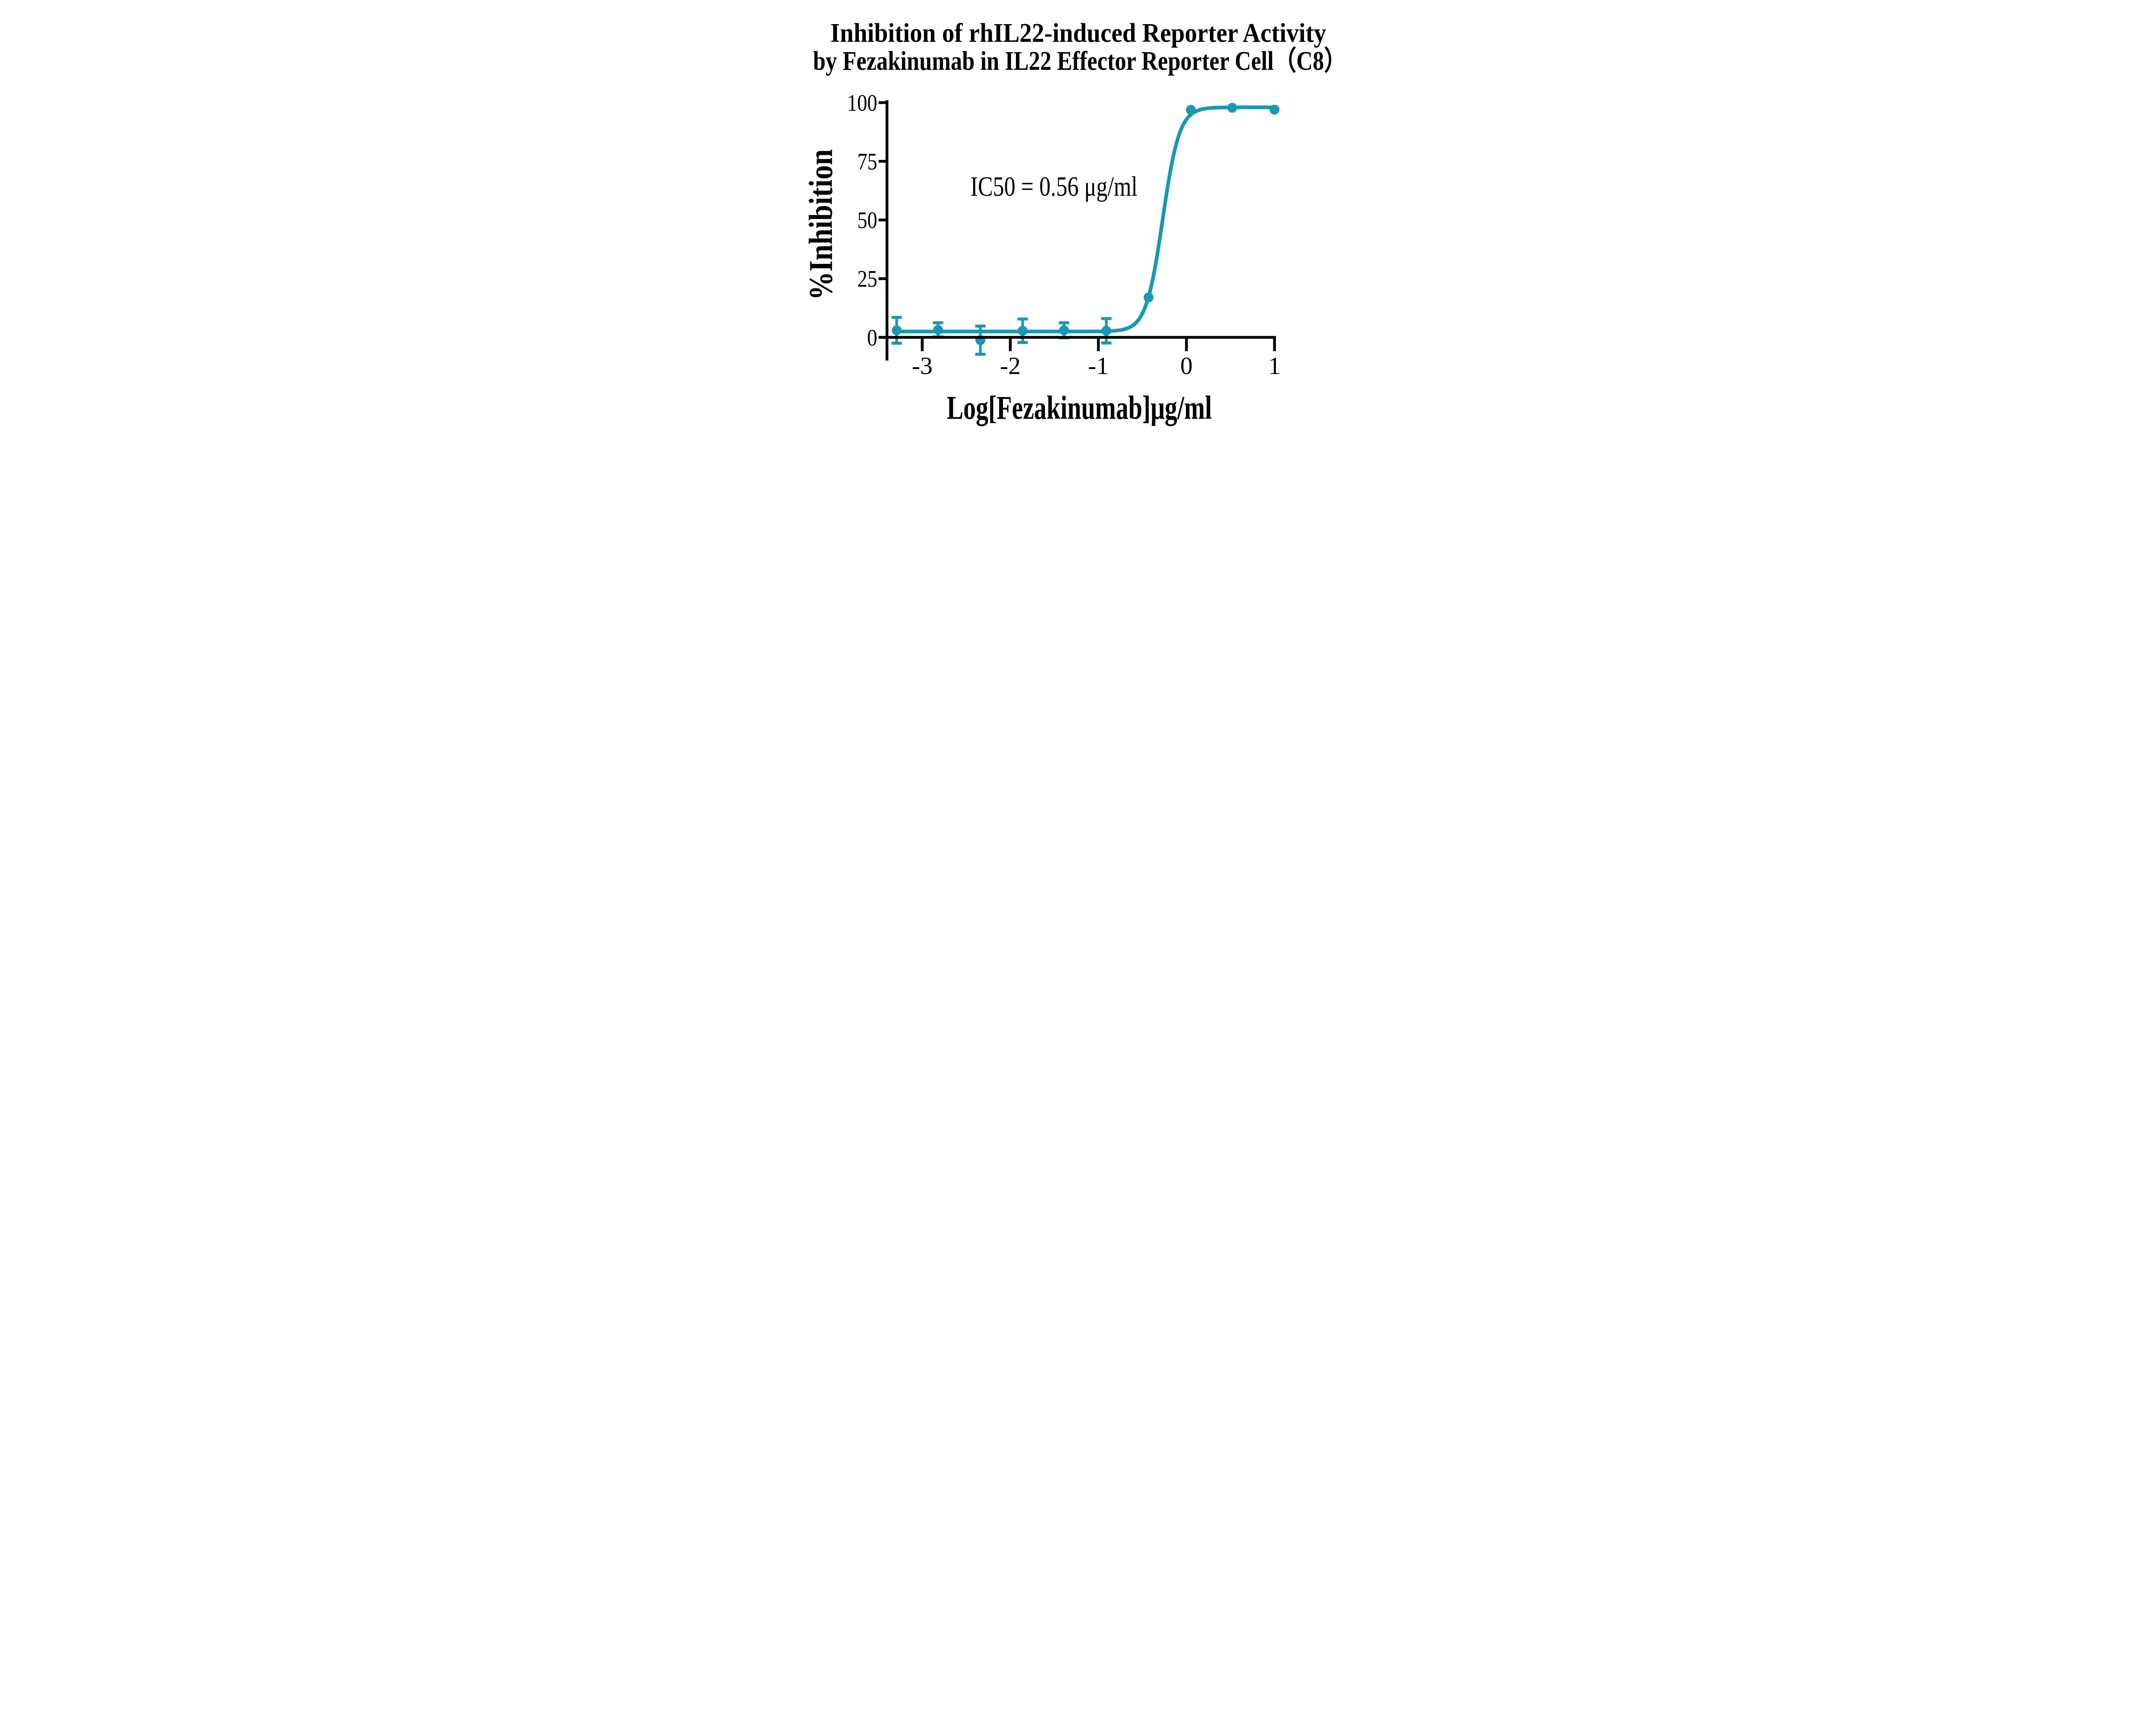  What do you see at coordinates (820, 224) in the screenshot?
I see `y-axis-title: %Inhibition` at bounding box center [820, 224].